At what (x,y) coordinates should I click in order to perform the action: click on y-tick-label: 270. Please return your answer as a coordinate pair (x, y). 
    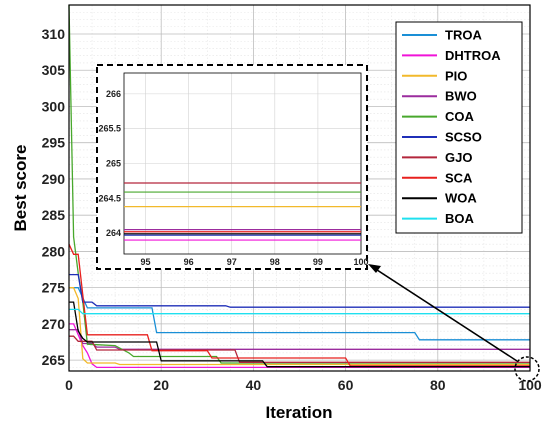
    Looking at the image, I should click on (54, 324).